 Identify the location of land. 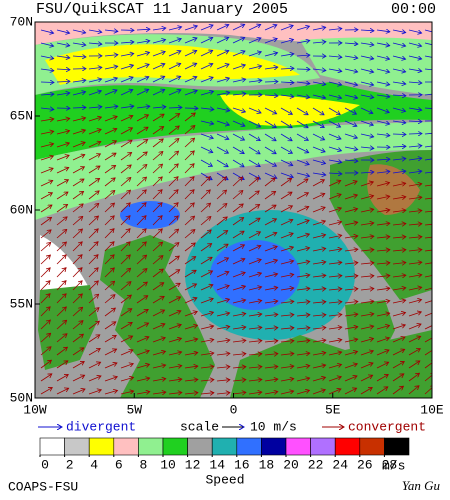
(331, 364).